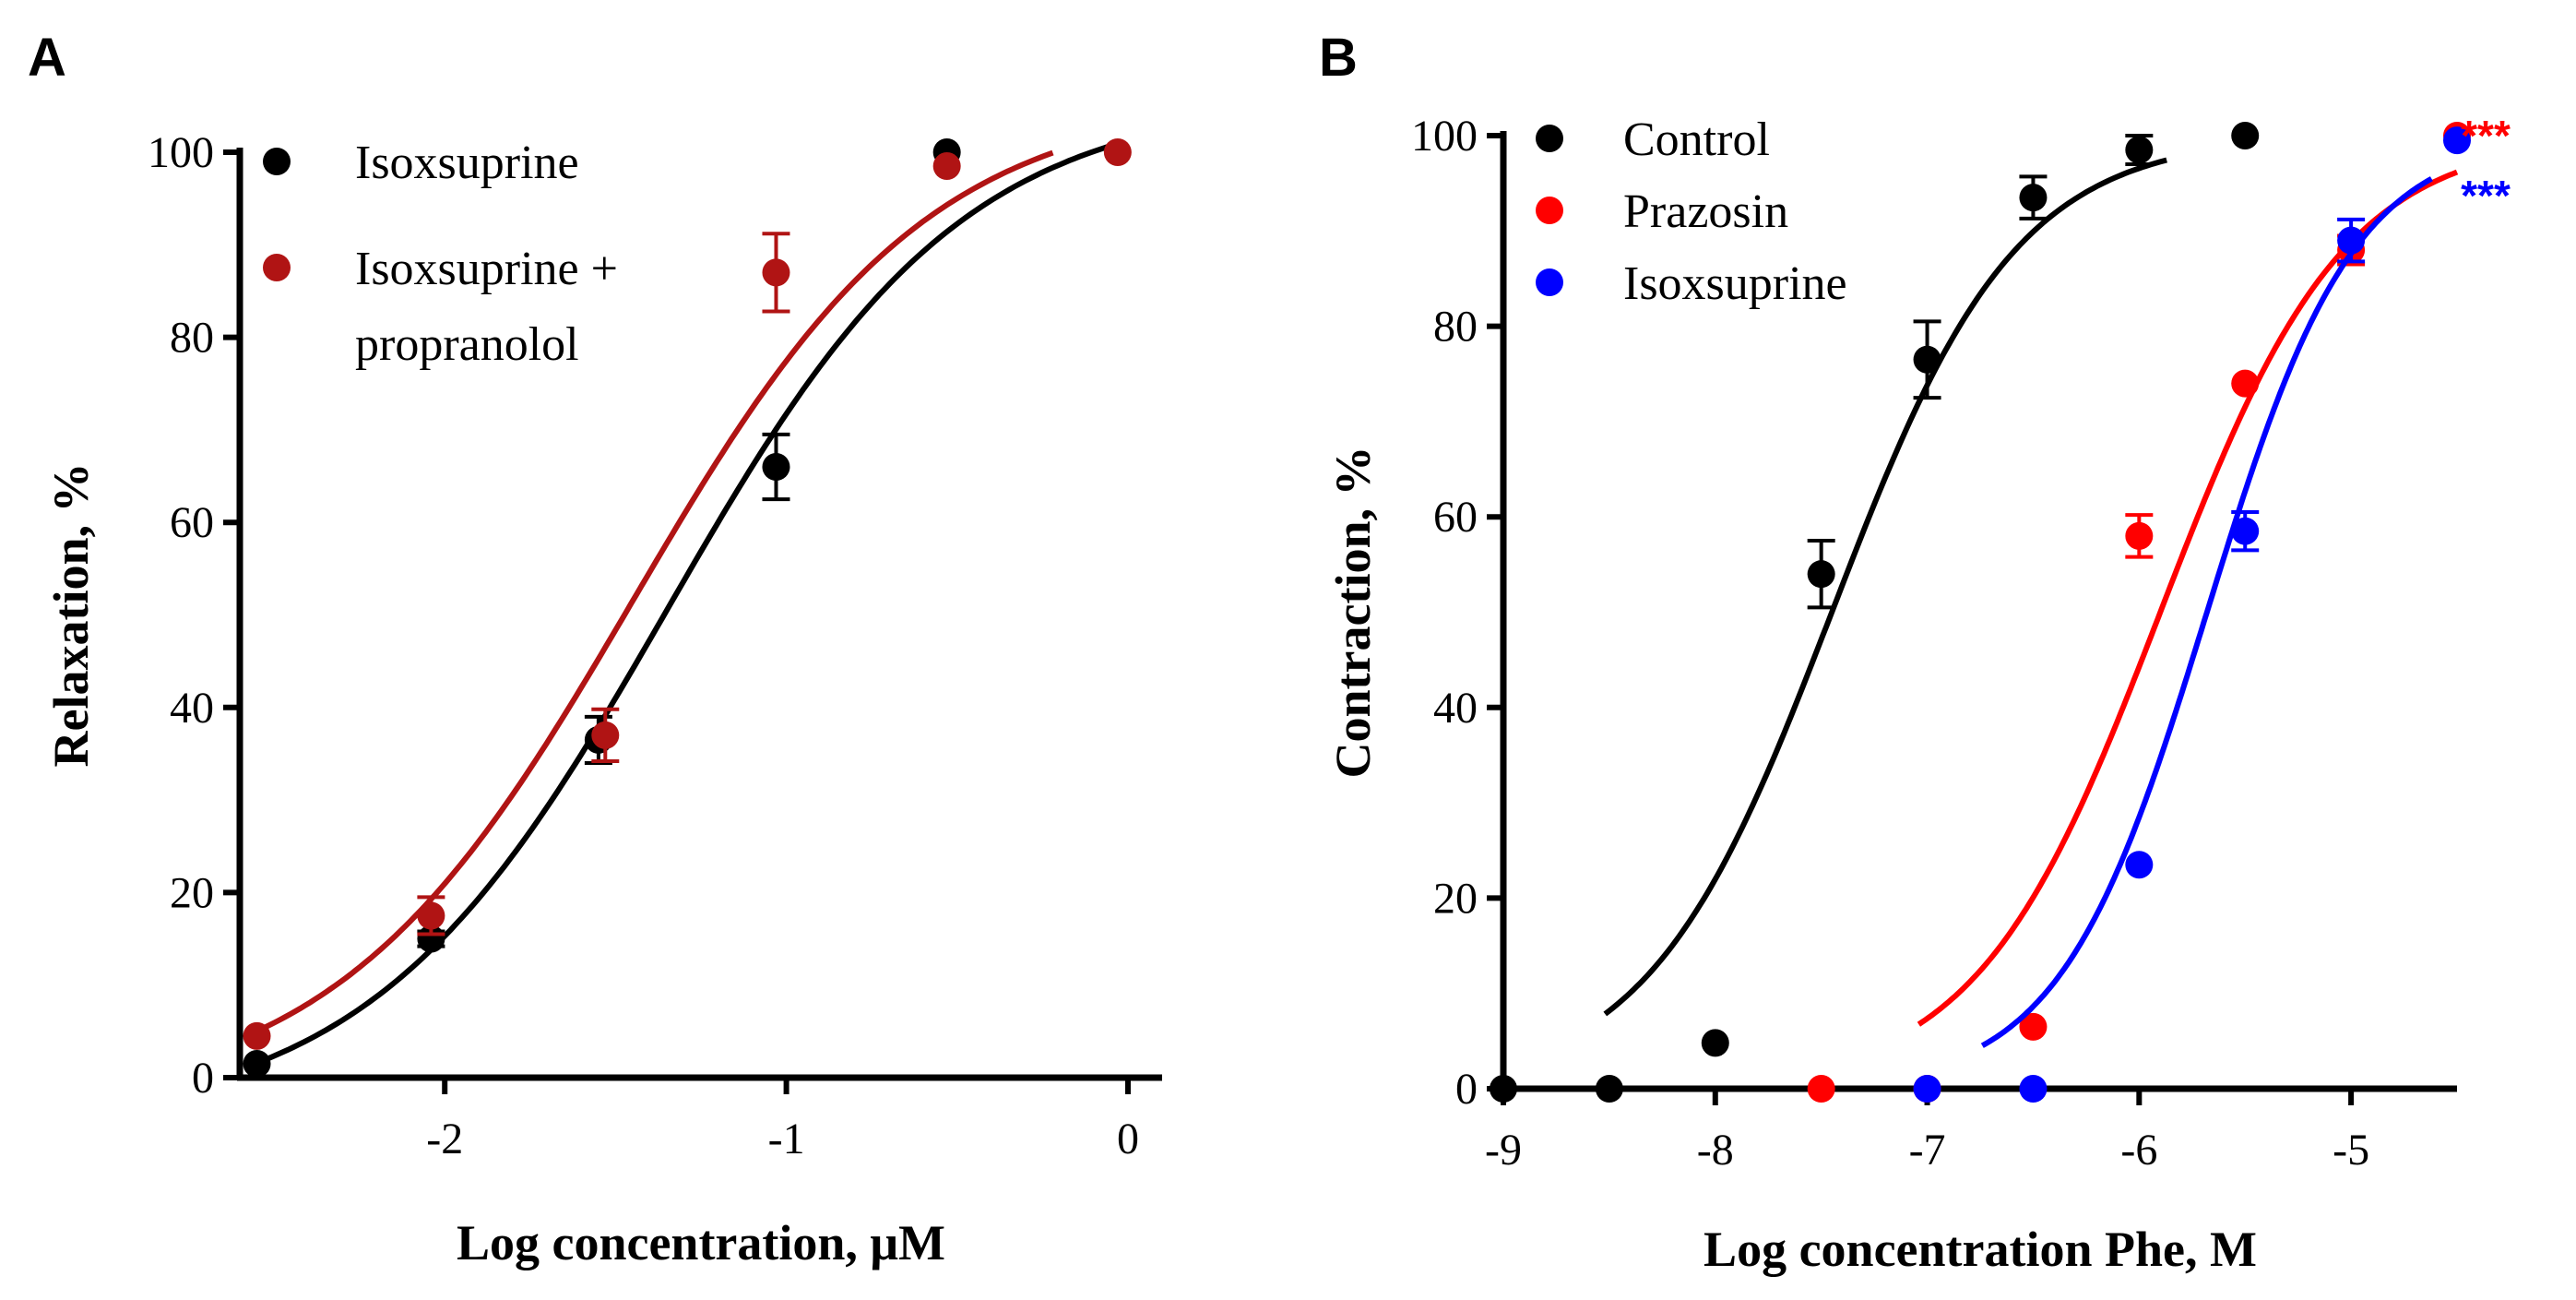 The height and width of the screenshot is (1300, 2576). What do you see at coordinates (1503, 1151) in the screenshot?
I see `panel-b-x-tick-label: -9` at bounding box center [1503, 1151].